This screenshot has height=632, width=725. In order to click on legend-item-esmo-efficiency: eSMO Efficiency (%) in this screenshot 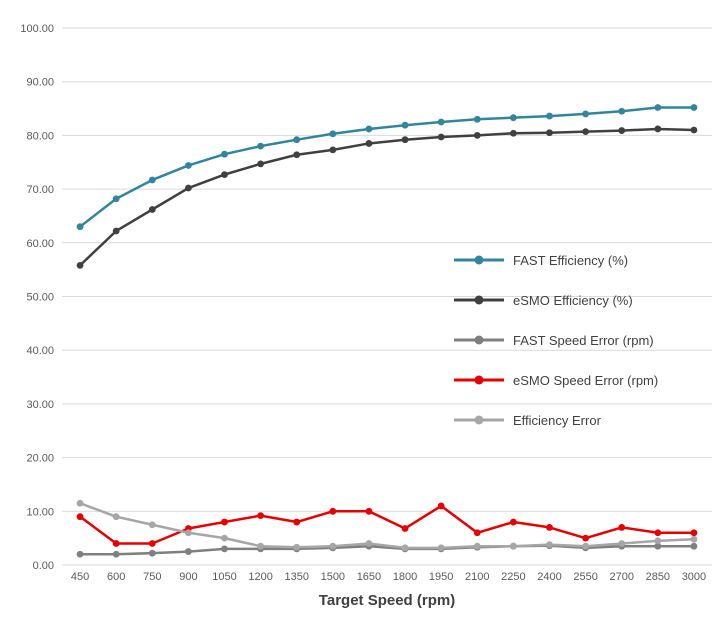, I will do `click(555, 300)`.